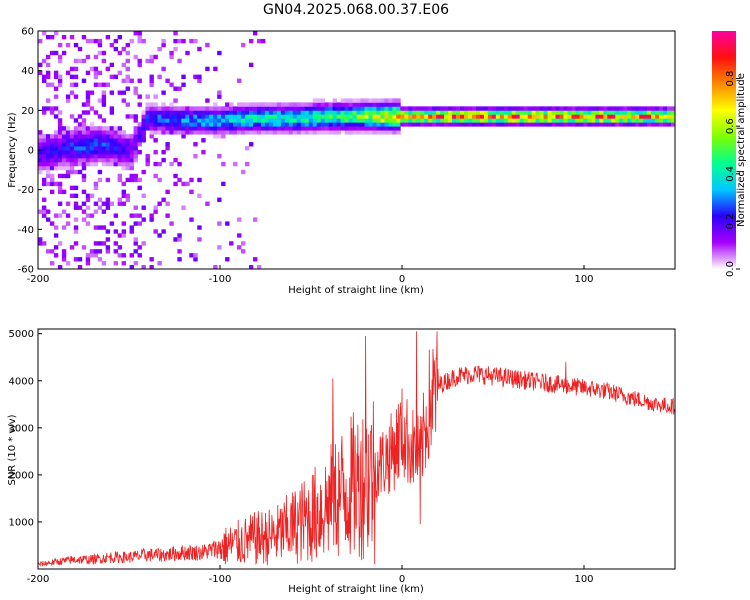  I want to click on snr-x-tick-label: 100, so click(583, 579).